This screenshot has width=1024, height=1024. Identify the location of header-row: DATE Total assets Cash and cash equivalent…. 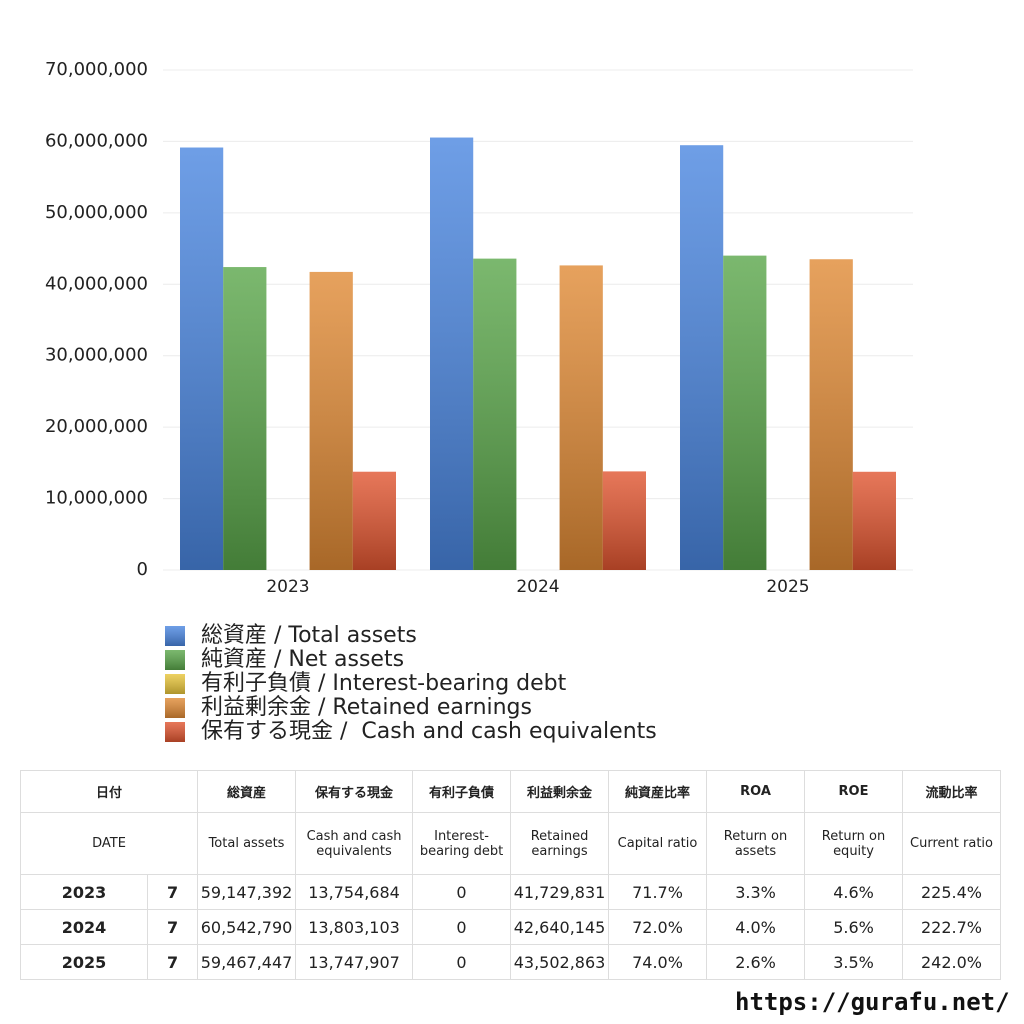
(510, 843).